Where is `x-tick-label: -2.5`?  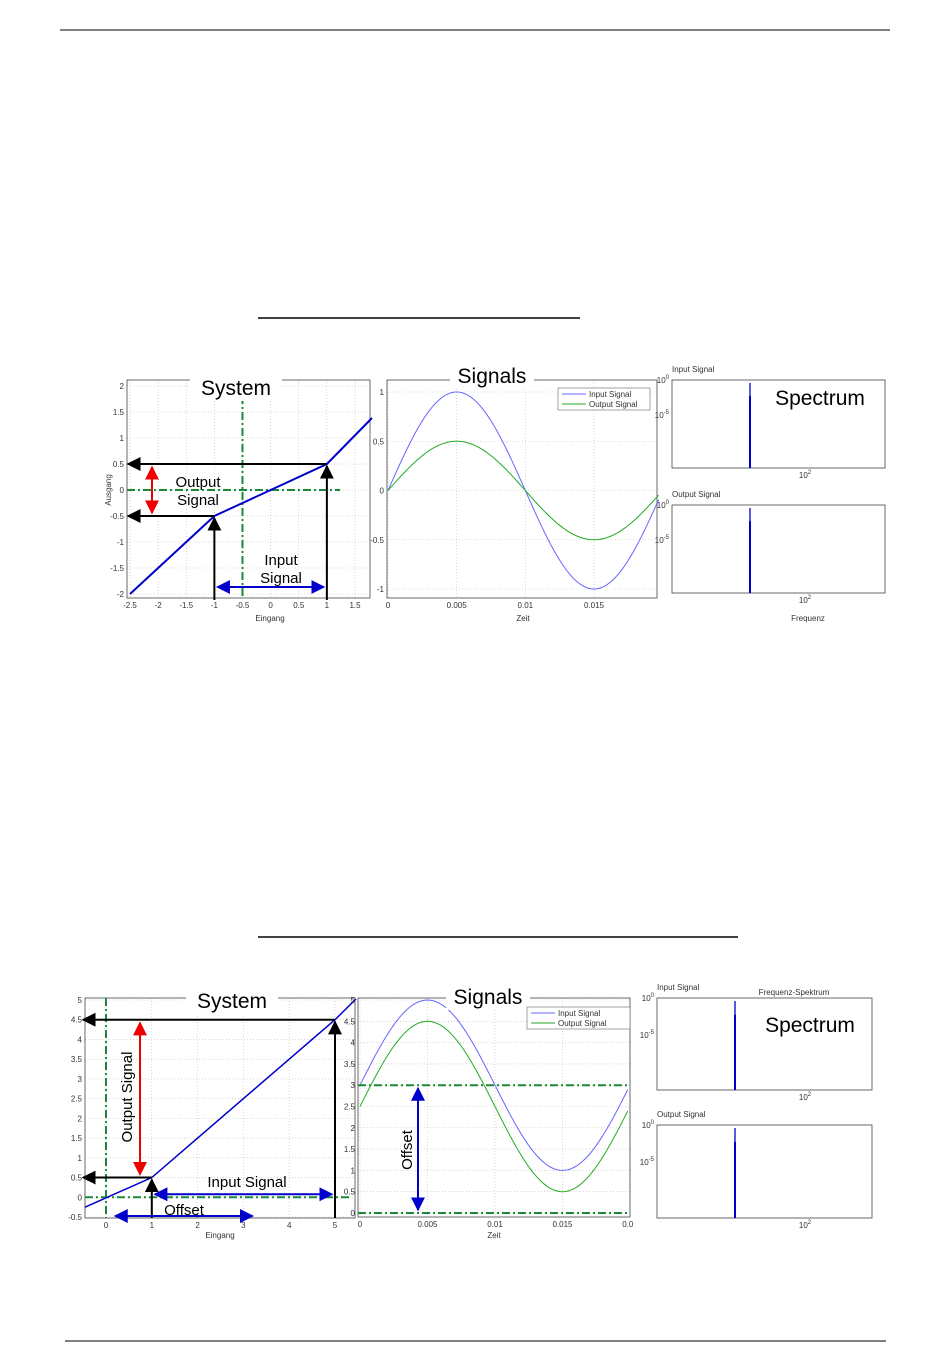
x-tick-label: -2.5 is located at coordinates (130, 605).